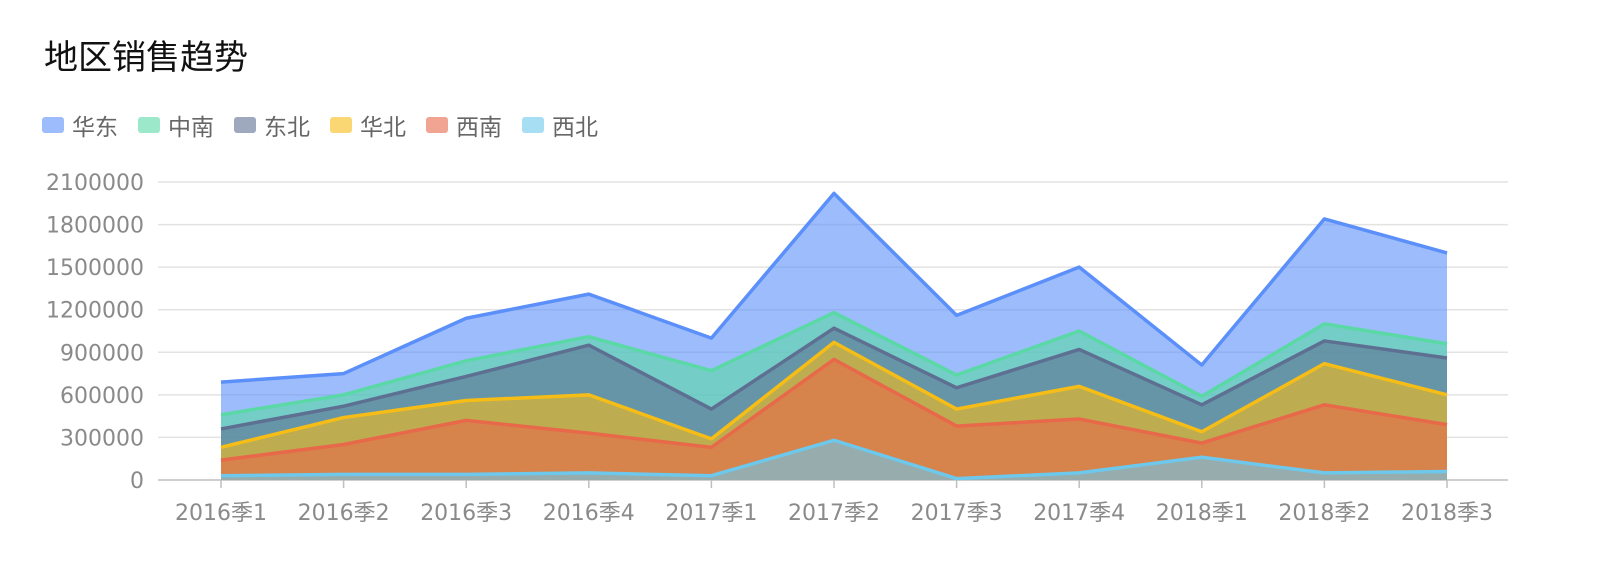 Image resolution: width=1608 pixels, height=588 pixels. Describe the element at coordinates (834, 378) in the screenshot. I see `series-line-东北` at that location.